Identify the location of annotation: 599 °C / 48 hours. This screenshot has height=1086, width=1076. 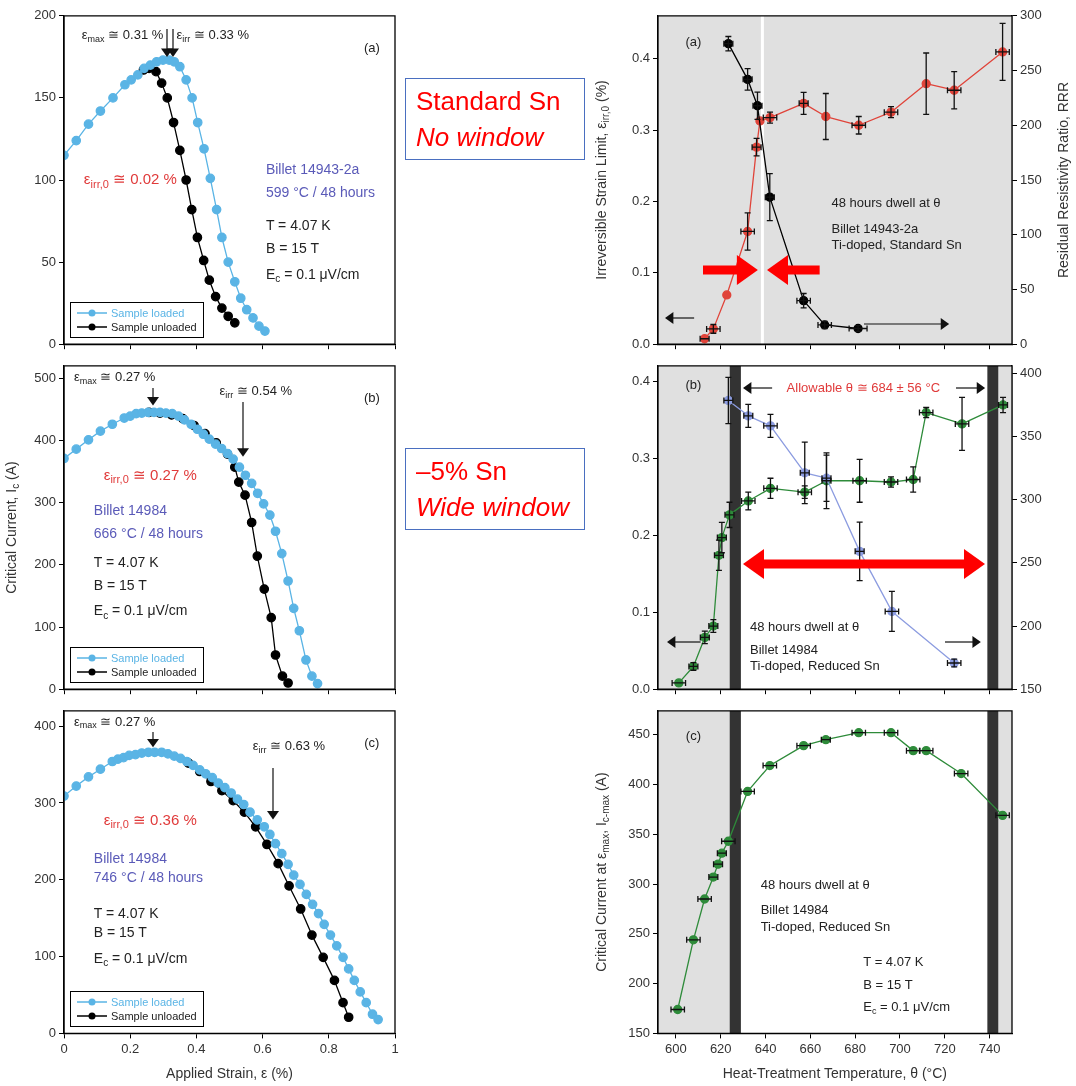
(320, 192).